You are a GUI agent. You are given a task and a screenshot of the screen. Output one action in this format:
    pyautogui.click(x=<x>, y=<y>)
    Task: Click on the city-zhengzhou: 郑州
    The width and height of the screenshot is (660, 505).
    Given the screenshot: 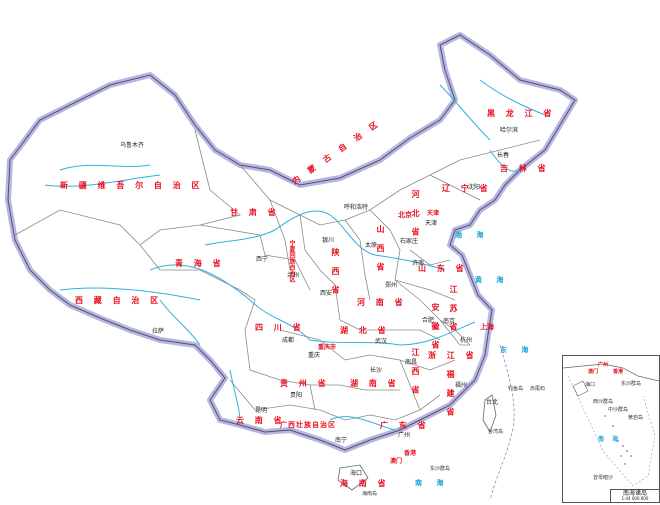 What is the action you would take?
    pyautogui.click(x=391, y=285)
    